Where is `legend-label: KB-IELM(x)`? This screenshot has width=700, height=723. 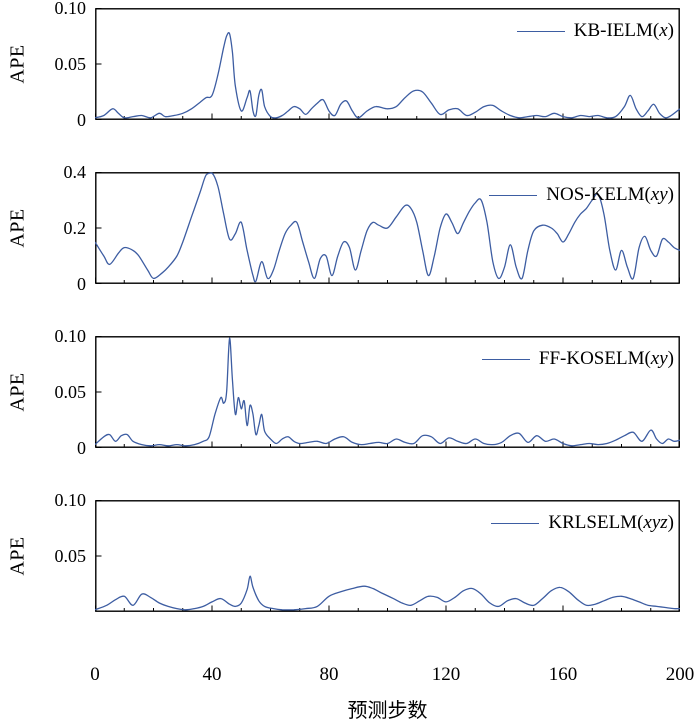
legend-label: KB-IELM(x) is located at coordinates (624, 31).